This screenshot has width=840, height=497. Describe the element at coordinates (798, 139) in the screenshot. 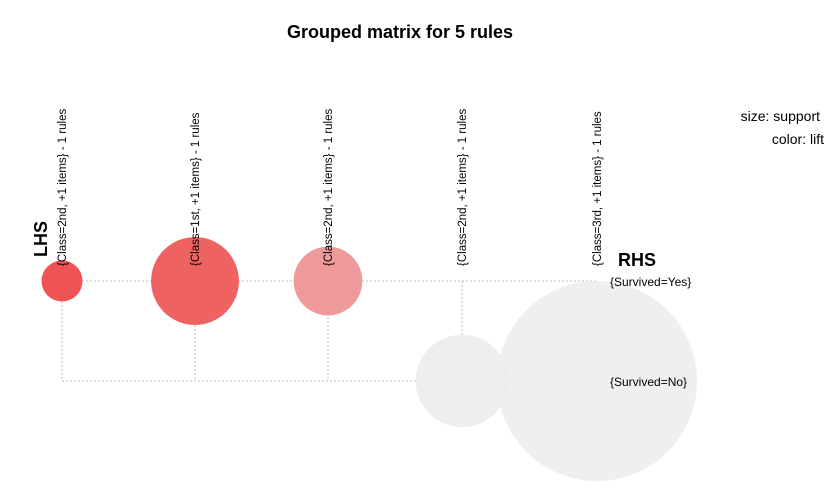

I see `legend-color-text: color: lift` at that location.